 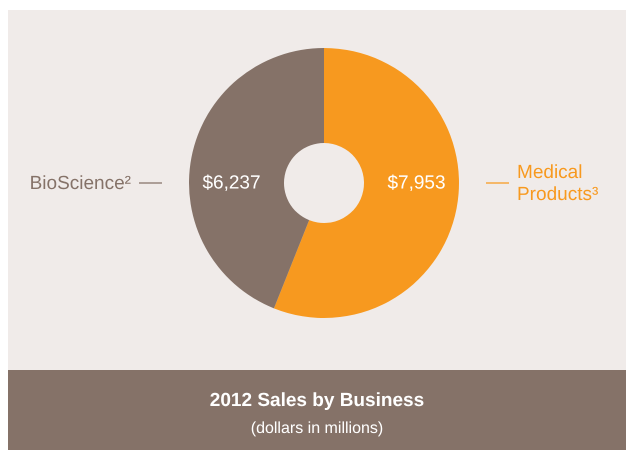 I want to click on donut-slice, so click(x=256, y=178).